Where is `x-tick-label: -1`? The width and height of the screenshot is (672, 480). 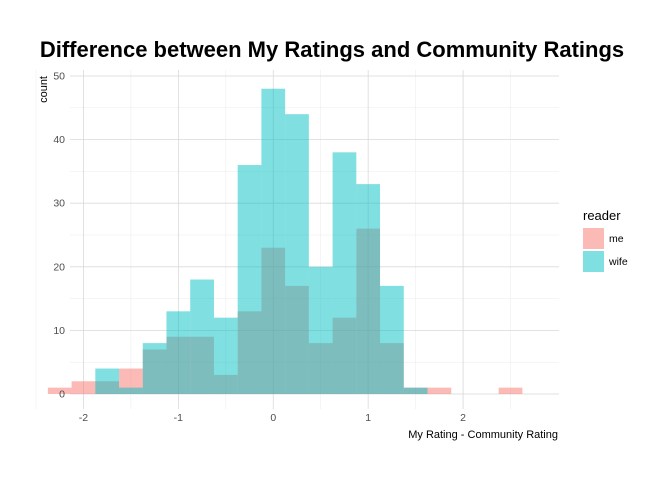
x-tick-label: -1 is located at coordinates (178, 418).